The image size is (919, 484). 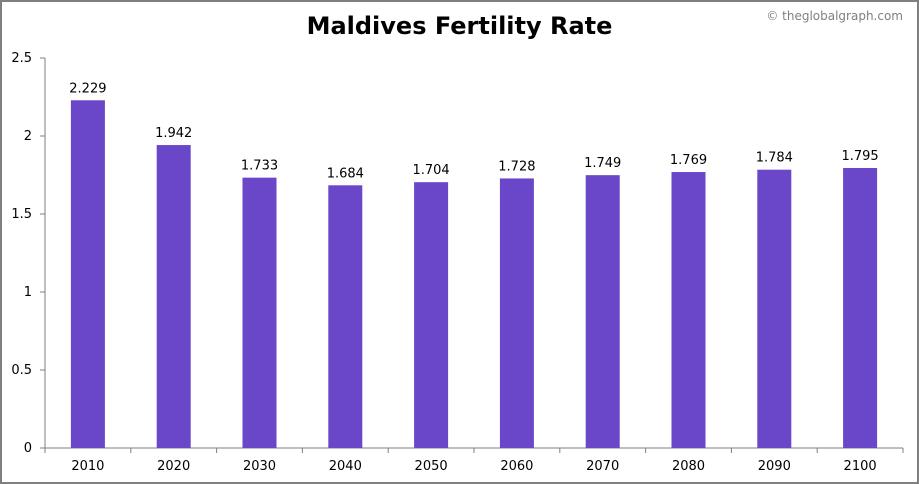 I want to click on data-label-2050: 1.704, so click(x=430, y=170).